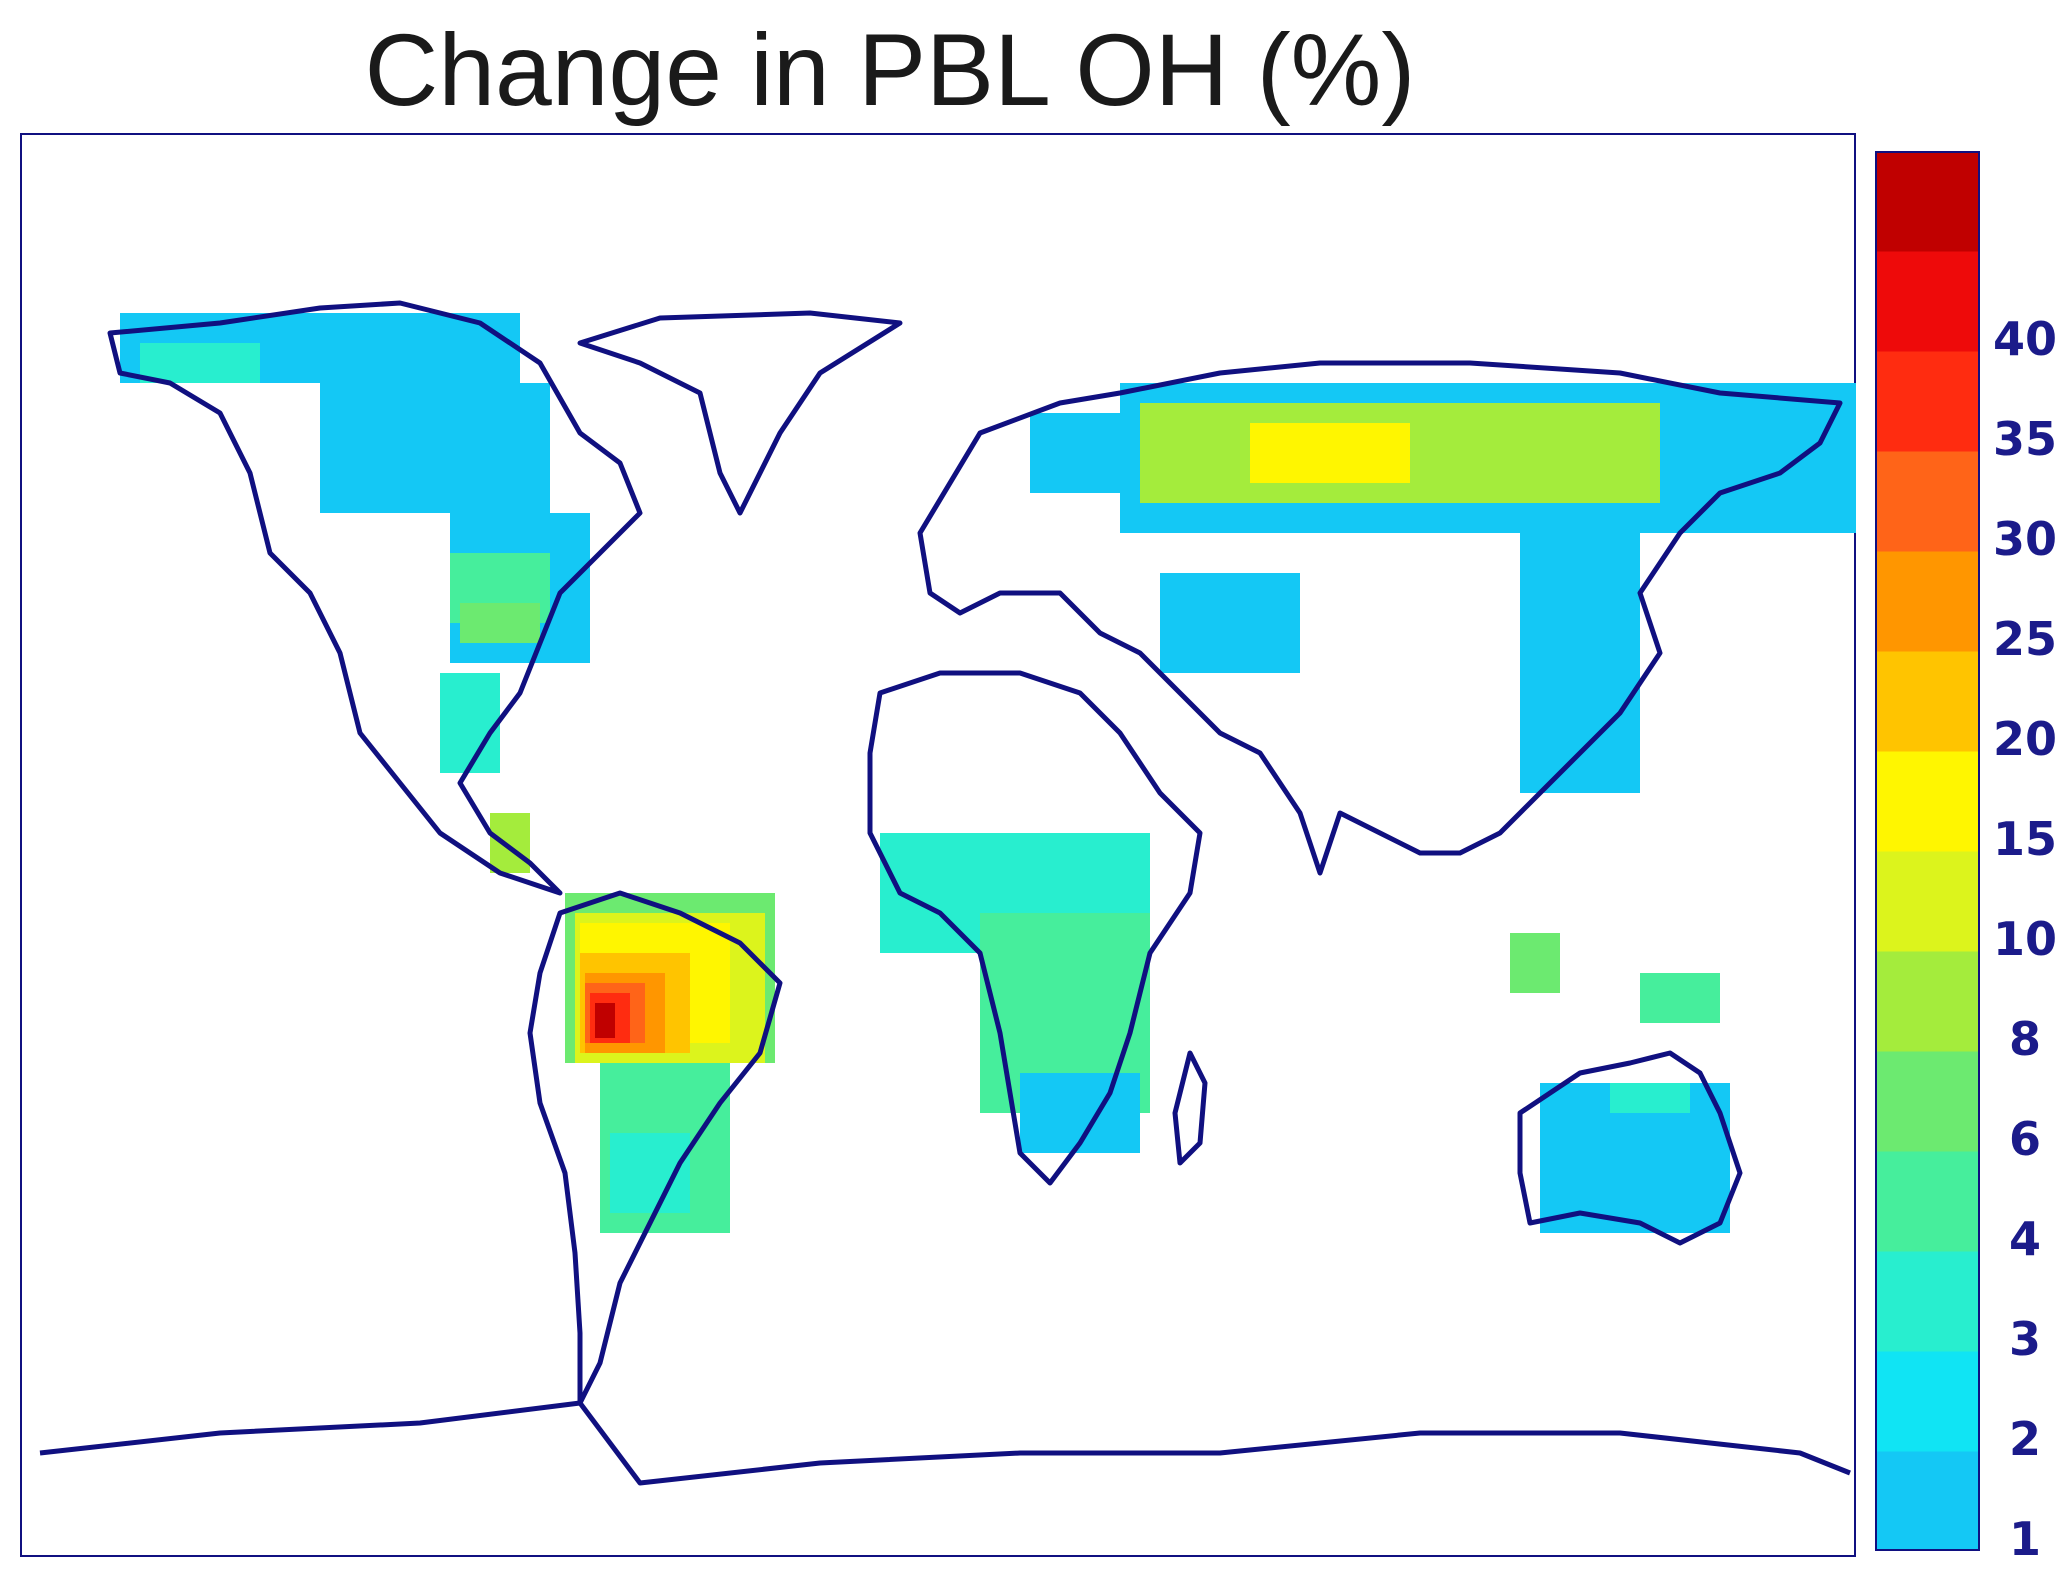 This screenshot has height=1576, width=2067. What do you see at coordinates (740, 413) in the screenshot?
I see `coast-greenland` at bounding box center [740, 413].